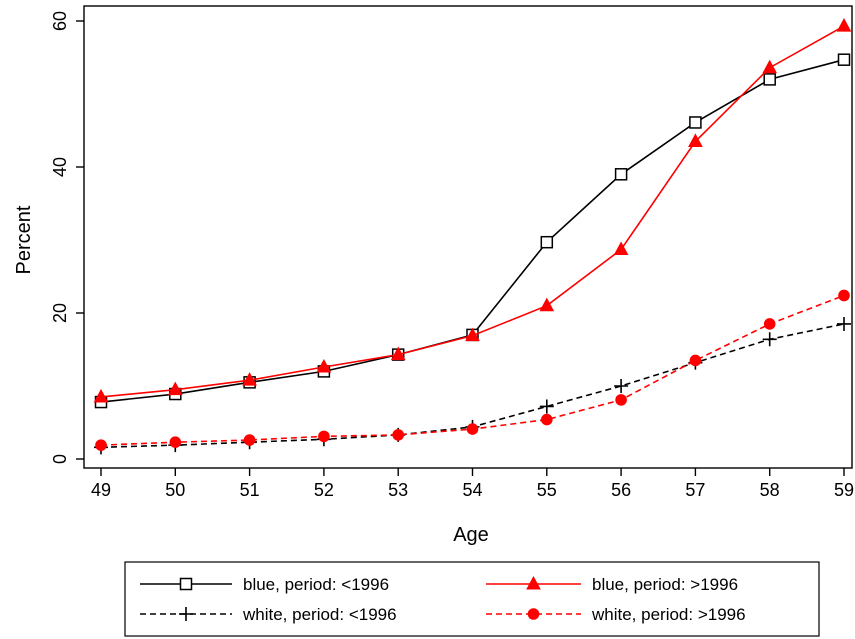 The height and width of the screenshot is (639, 855). I want to click on legend-label: white, period: <1996, so click(319, 614).